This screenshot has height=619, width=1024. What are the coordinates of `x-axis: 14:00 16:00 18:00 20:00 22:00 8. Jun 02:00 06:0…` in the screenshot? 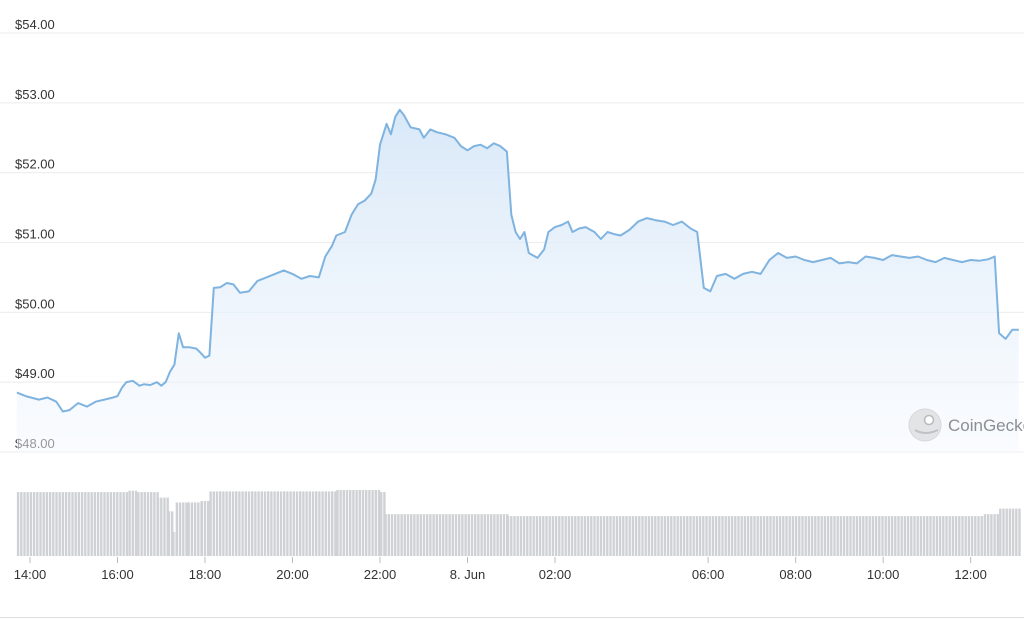 It's located at (500, 569).